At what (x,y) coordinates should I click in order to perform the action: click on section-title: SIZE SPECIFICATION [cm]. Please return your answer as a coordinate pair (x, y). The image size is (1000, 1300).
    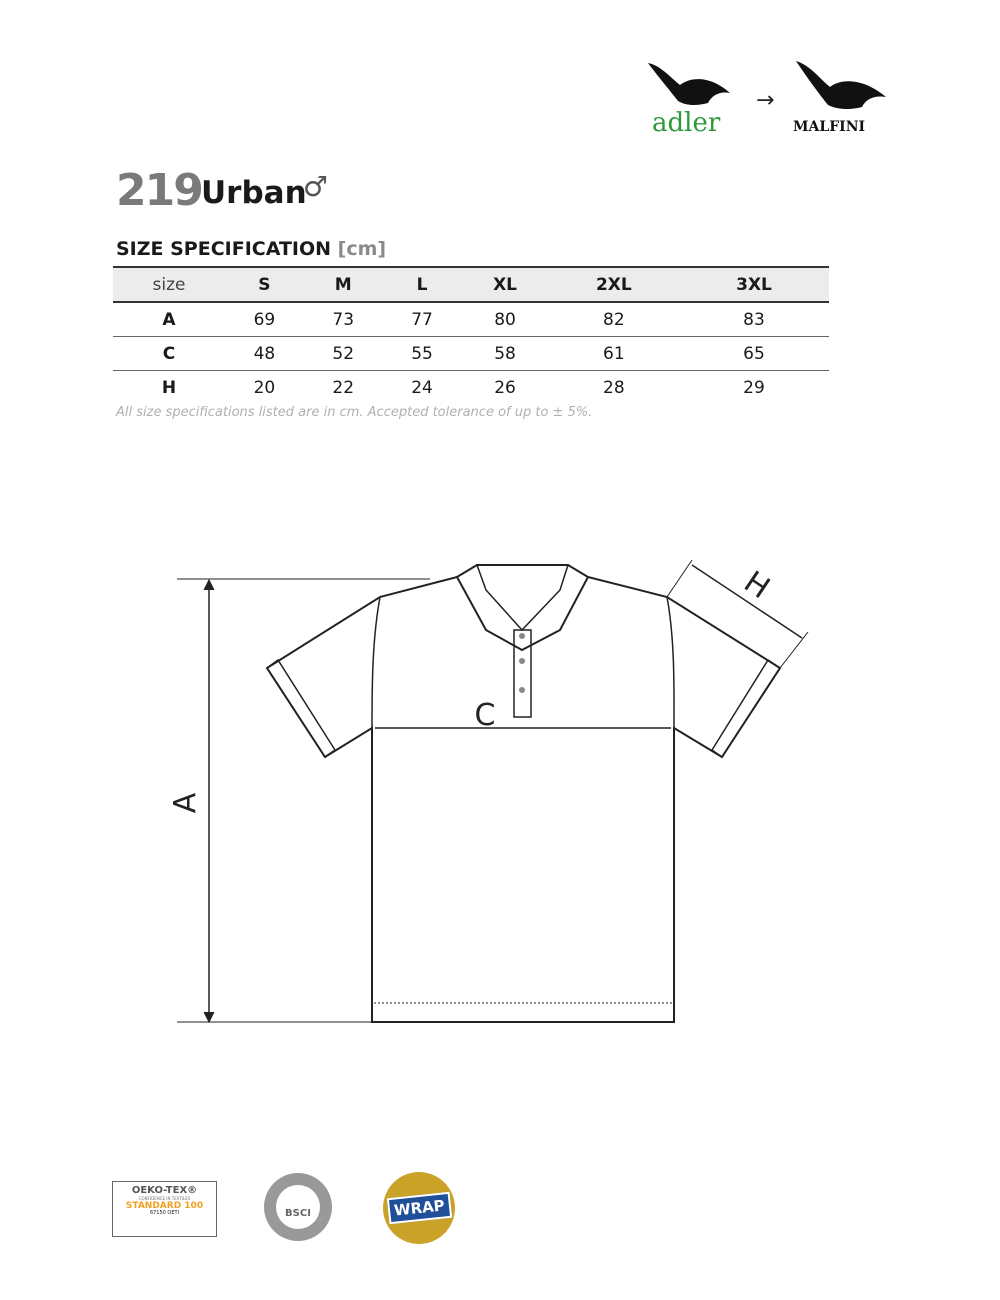
    Looking at the image, I should click on (251, 249).